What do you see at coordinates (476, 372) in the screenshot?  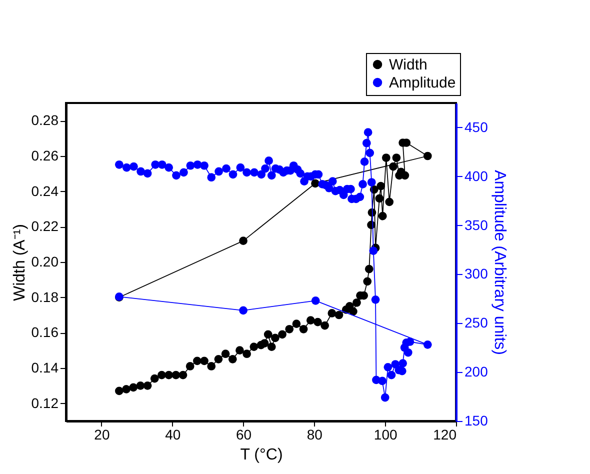 I see `y2-tick-label: 200` at bounding box center [476, 372].